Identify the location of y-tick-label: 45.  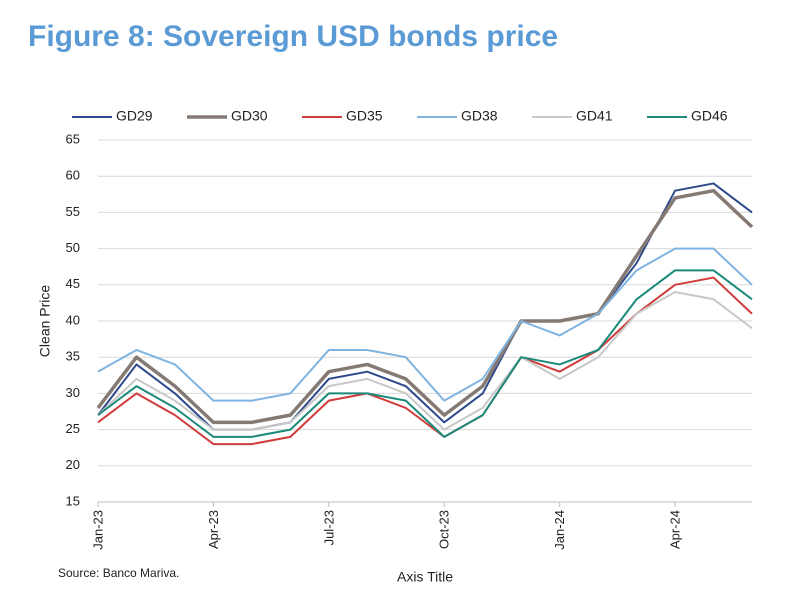
(73, 283).